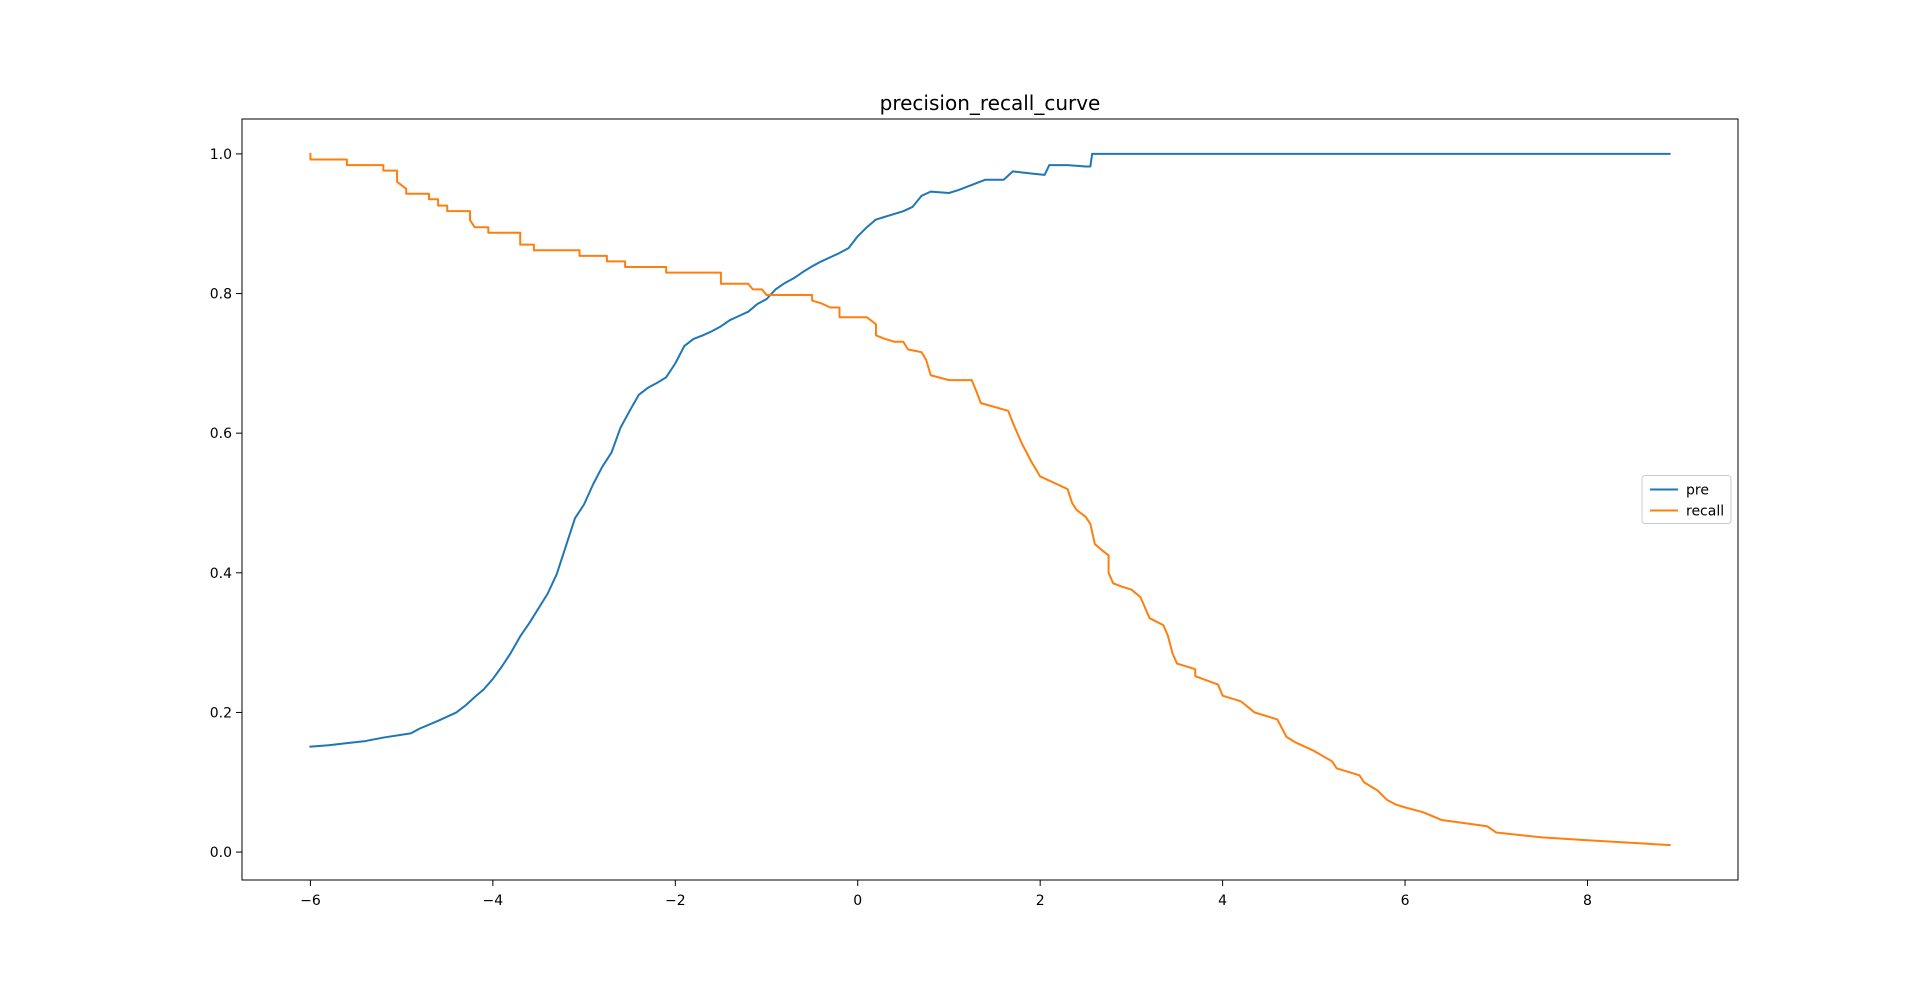 Image resolution: width=1920 pixels, height=987 pixels. What do you see at coordinates (221, 434) in the screenshot?
I see `y-tick-label: 0.6` at bounding box center [221, 434].